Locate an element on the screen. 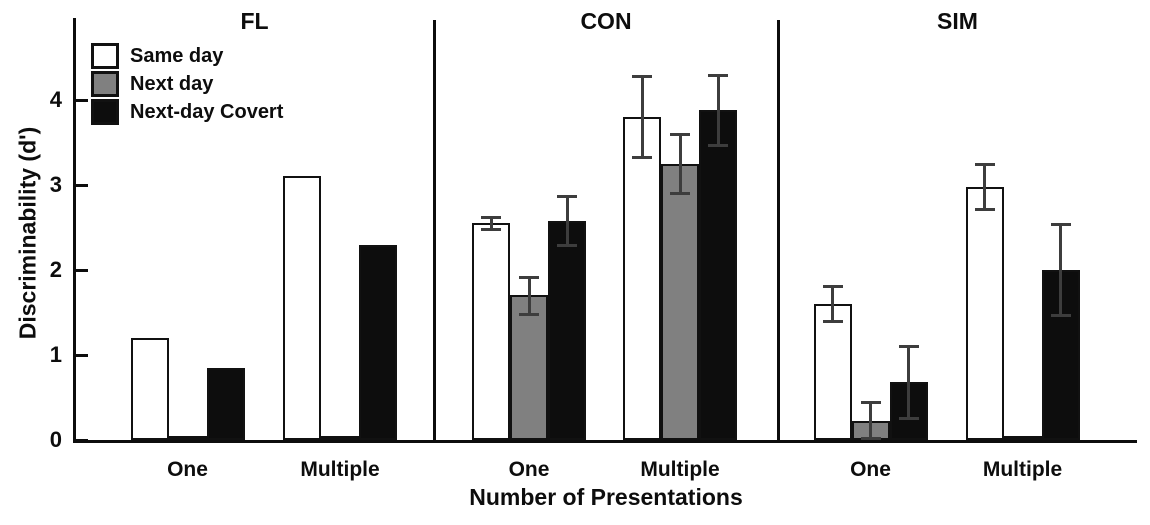 The image size is (1150, 525). bar-fl-one-next-day-covert is located at coordinates (225, 404).